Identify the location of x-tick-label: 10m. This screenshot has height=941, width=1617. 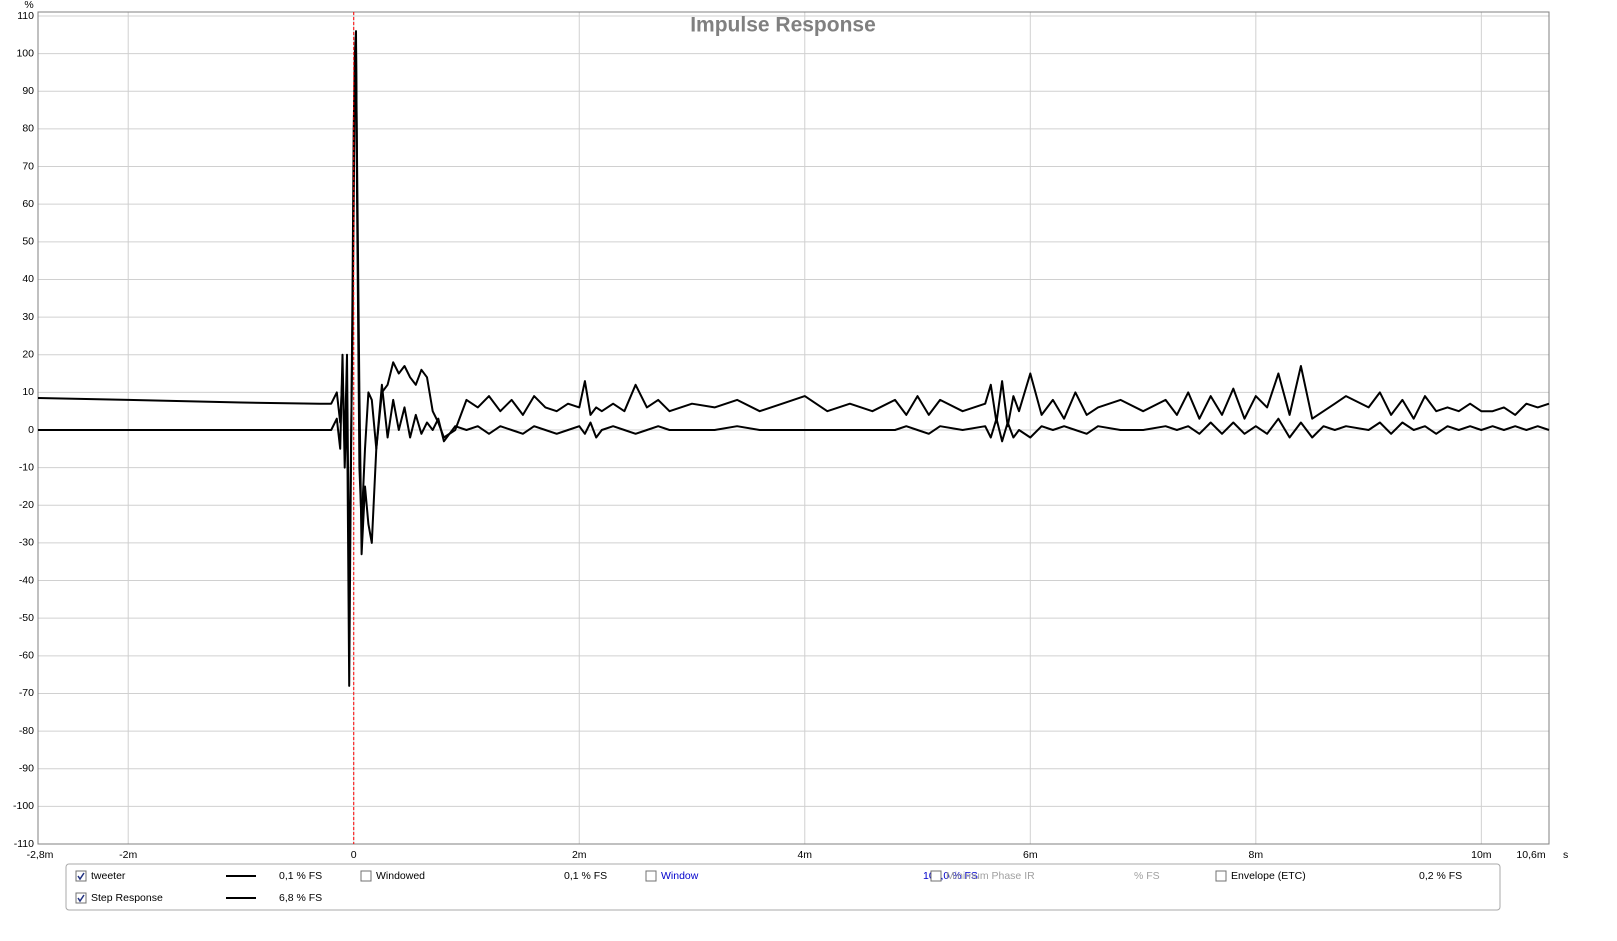
(1481, 855).